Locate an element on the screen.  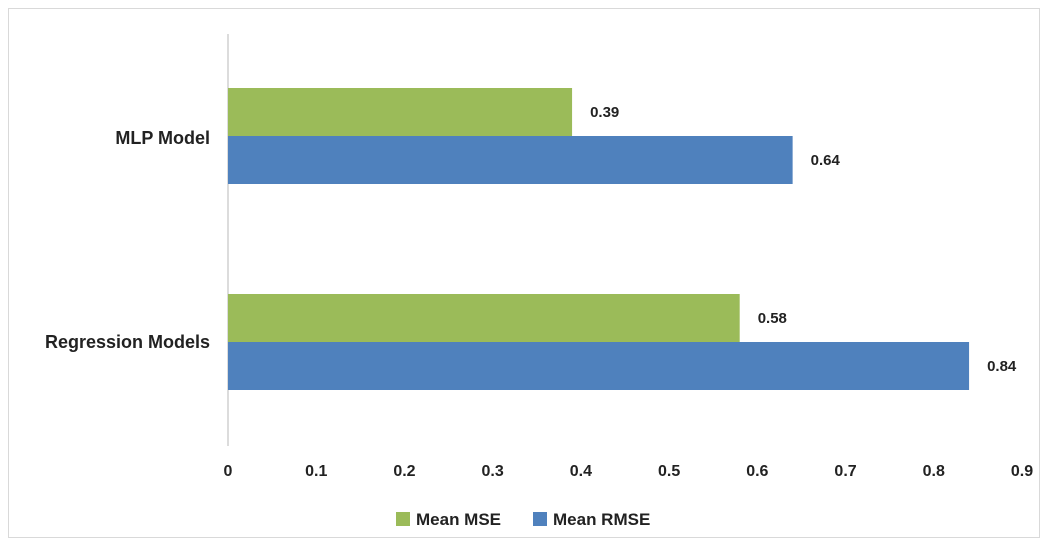
bar-regression-mean-rmse is located at coordinates (599, 366).